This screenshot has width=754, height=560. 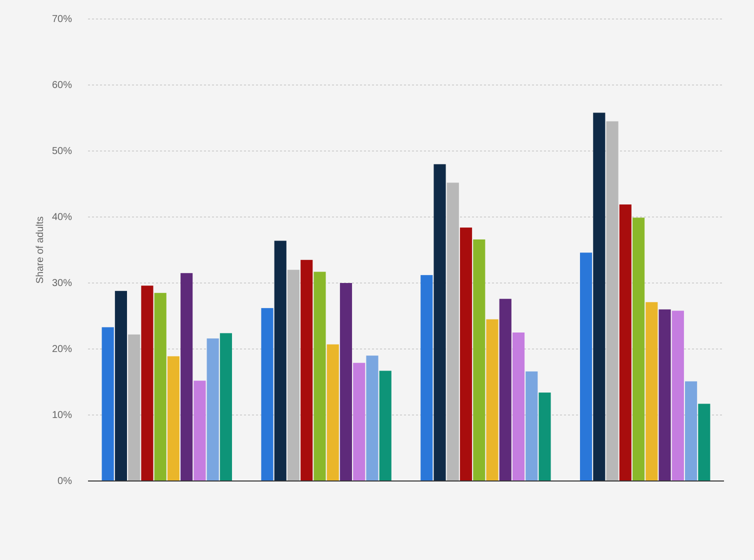 I want to click on y-tick-label: 20%, so click(x=62, y=350).